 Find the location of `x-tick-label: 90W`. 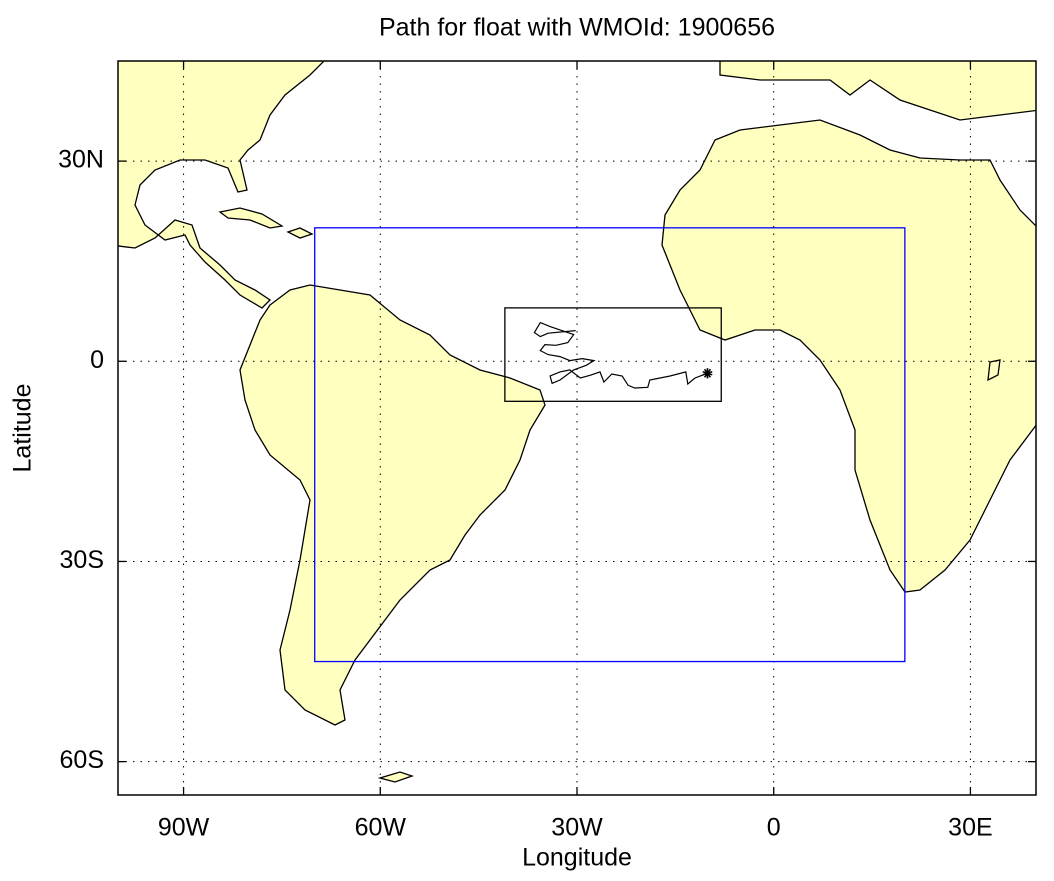

x-tick-label: 90W is located at coordinates (184, 828).